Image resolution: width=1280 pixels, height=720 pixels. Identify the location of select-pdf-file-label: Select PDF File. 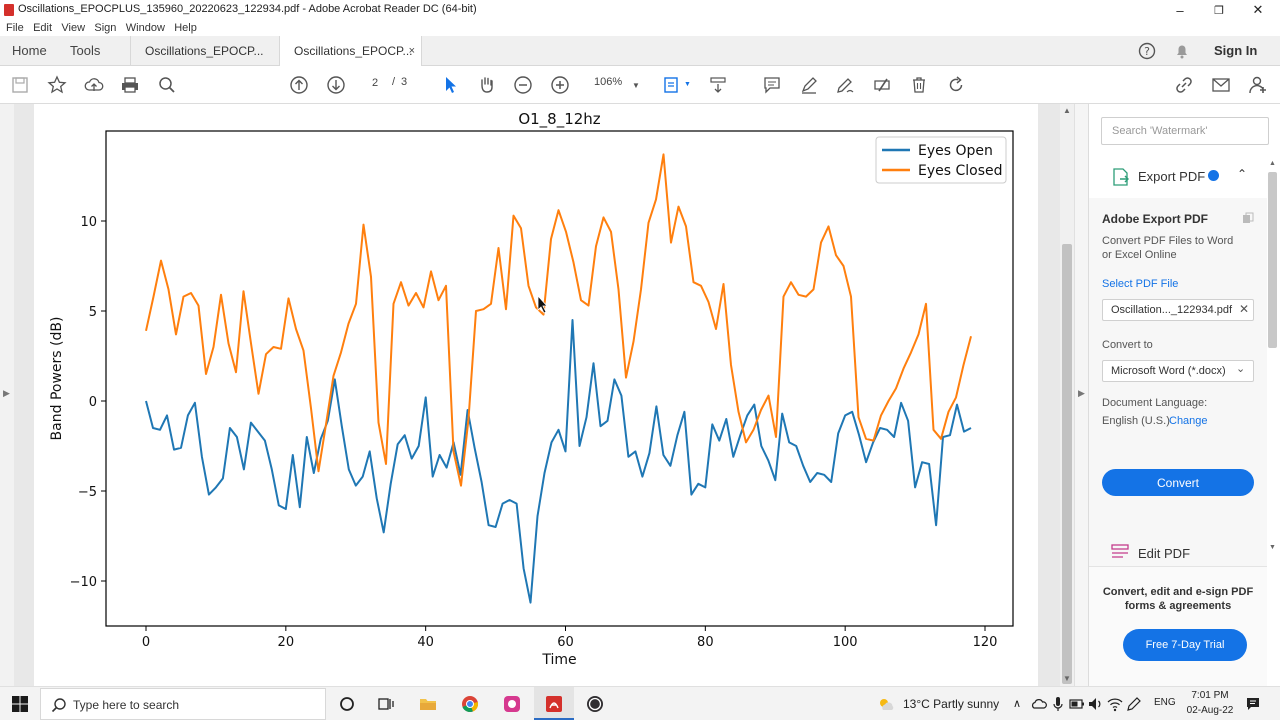
(1140, 284).